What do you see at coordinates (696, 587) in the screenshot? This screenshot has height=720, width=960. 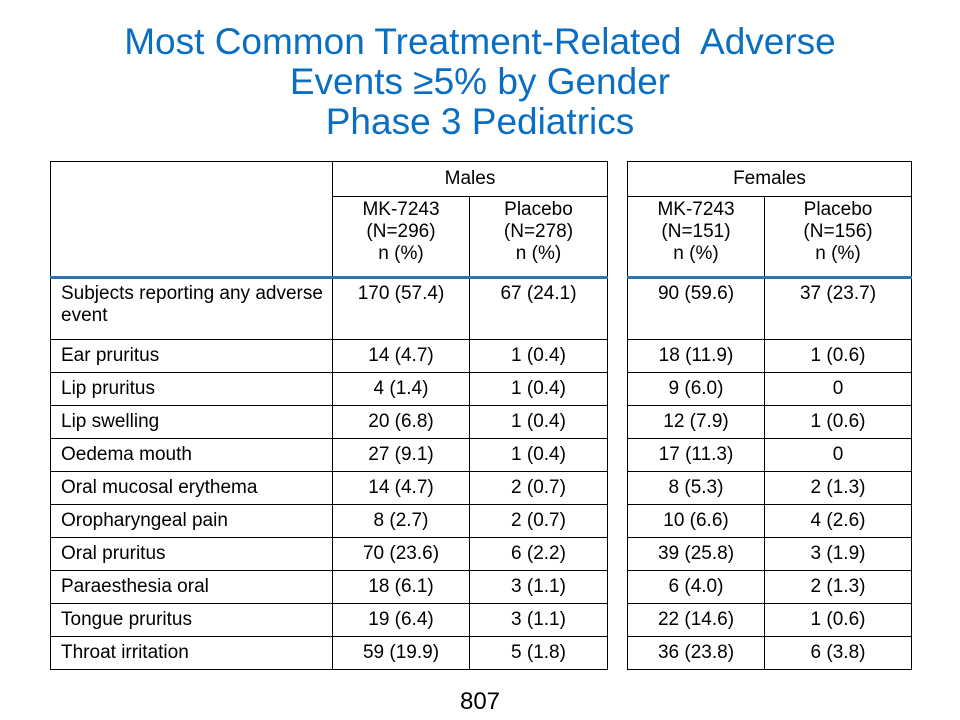 I see `females-mk-value: 6 (4.0)` at bounding box center [696, 587].